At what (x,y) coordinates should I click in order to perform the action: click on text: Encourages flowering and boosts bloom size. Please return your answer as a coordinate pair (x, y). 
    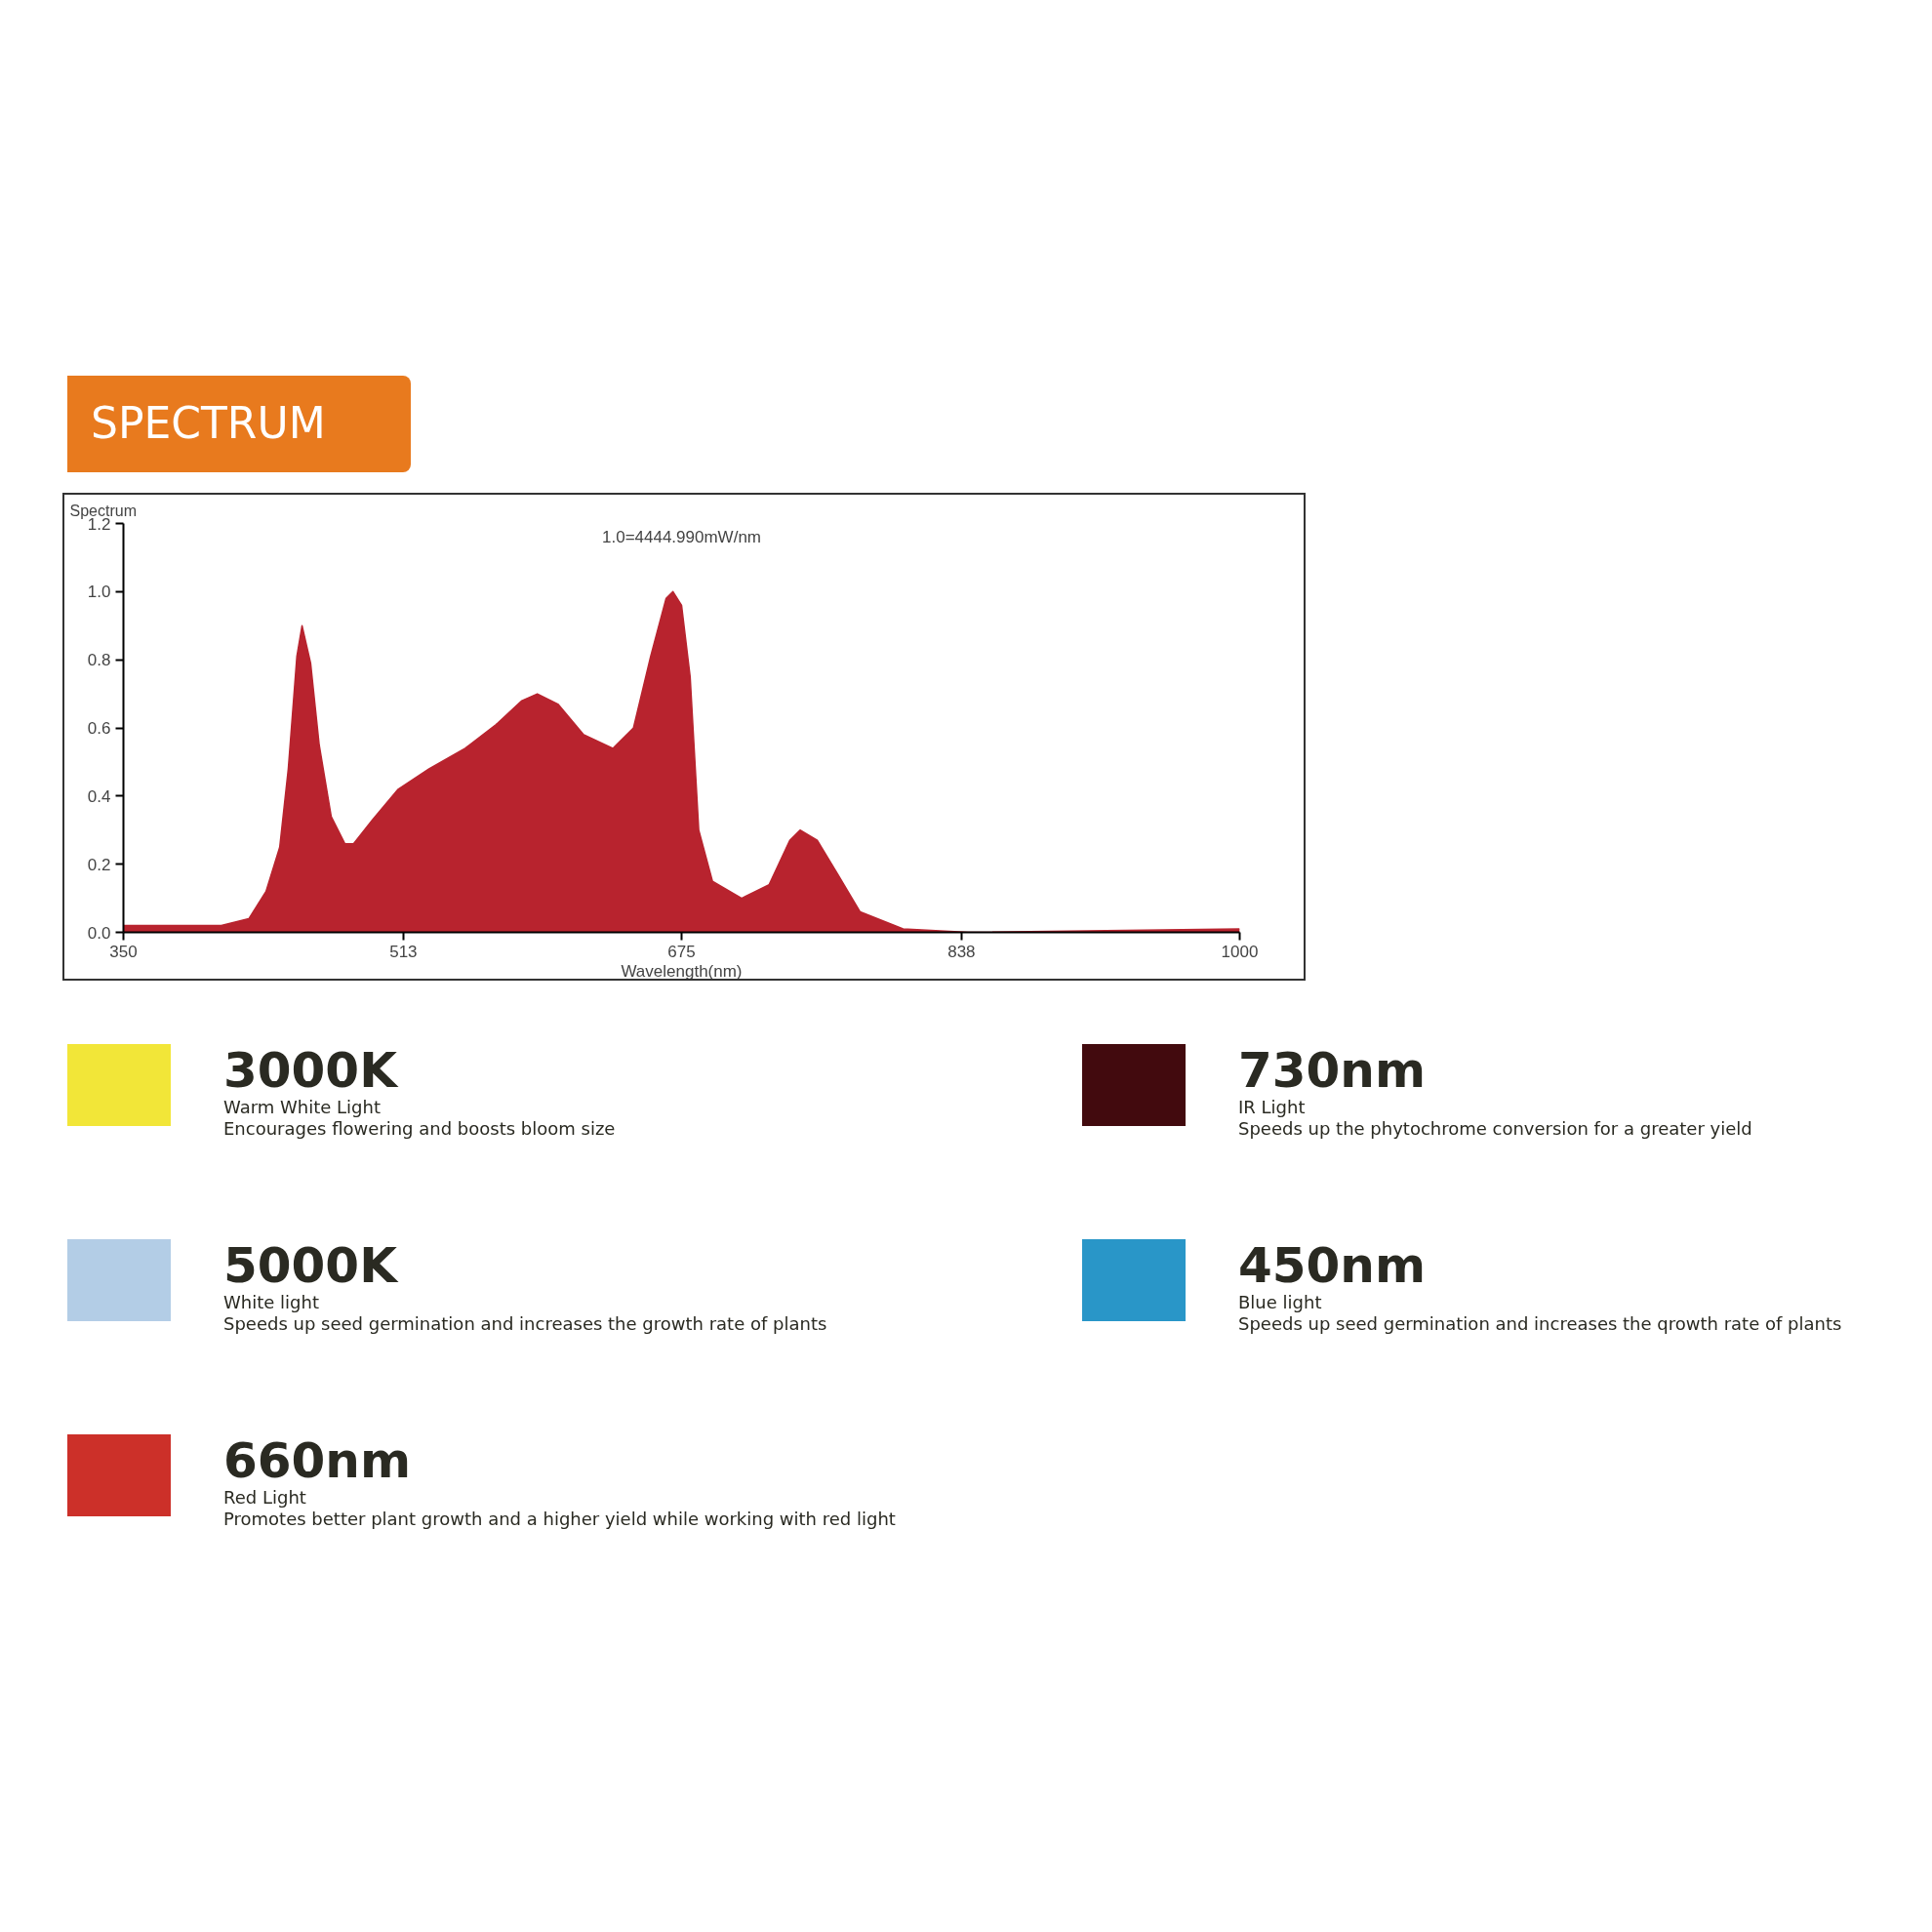
    Looking at the image, I should click on (419, 1128).